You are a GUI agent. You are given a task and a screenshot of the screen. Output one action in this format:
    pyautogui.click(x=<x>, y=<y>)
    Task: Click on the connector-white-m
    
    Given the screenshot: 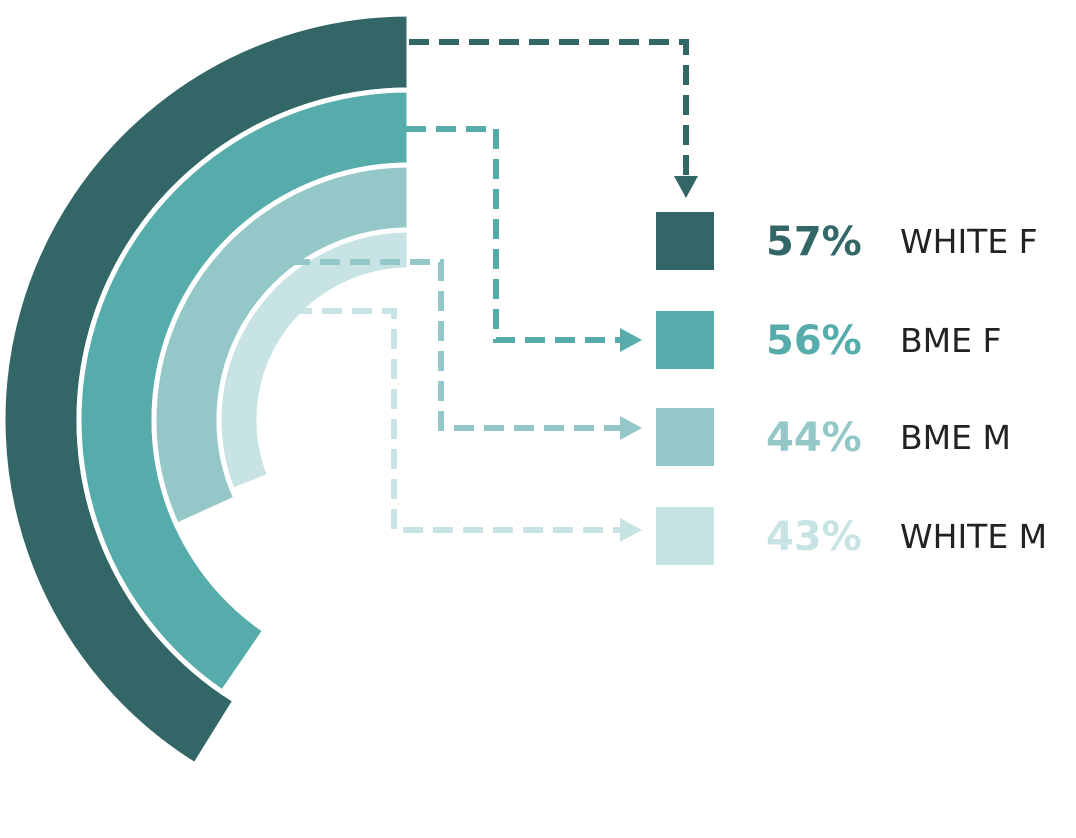 What is the action you would take?
    pyautogui.click(x=457, y=420)
    